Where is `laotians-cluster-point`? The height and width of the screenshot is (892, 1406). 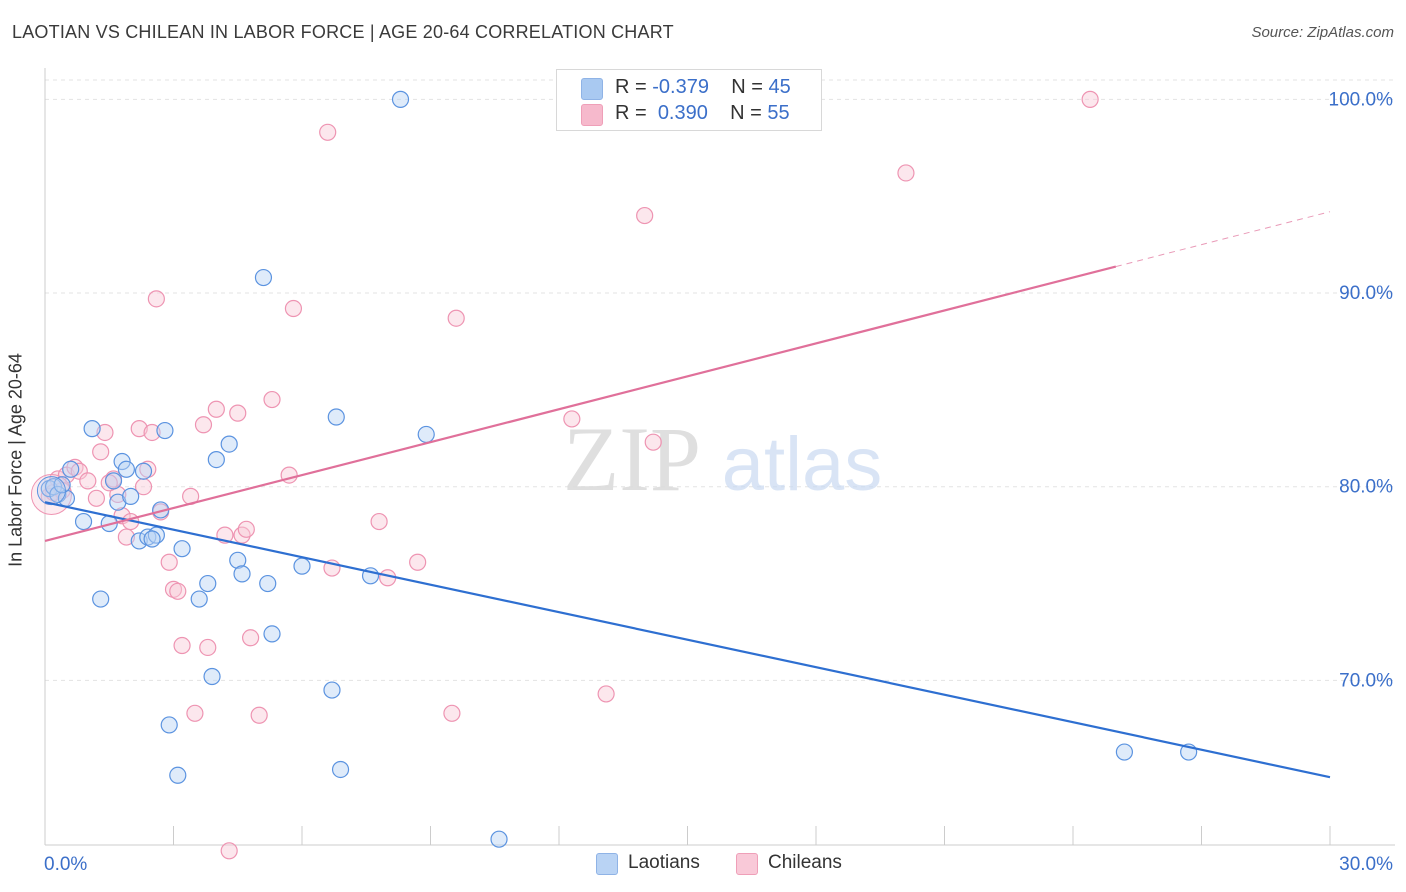 laotians-cluster-point is located at coordinates (51, 491).